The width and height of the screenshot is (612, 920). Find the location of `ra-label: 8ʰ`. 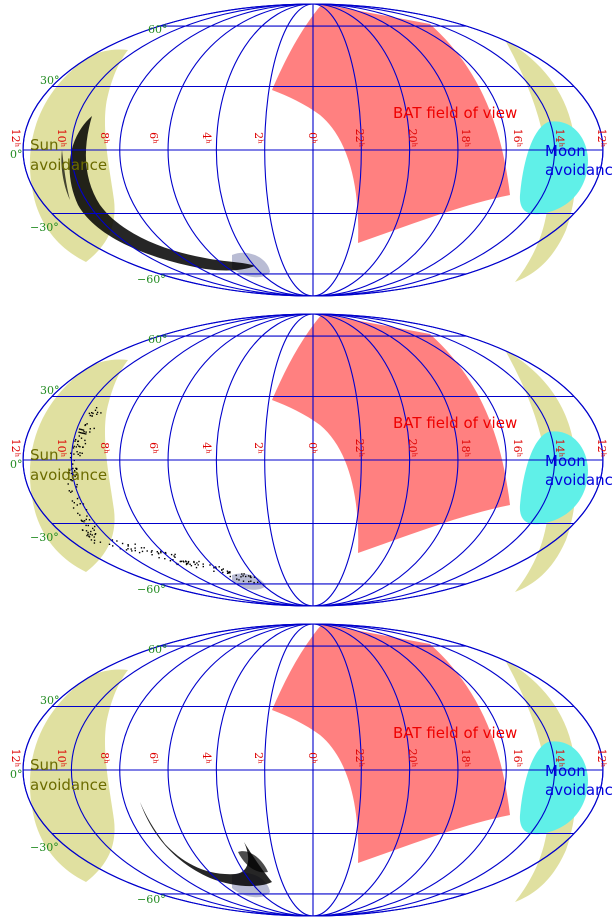

ra-label: 8ʰ is located at coordinates (104, 758).